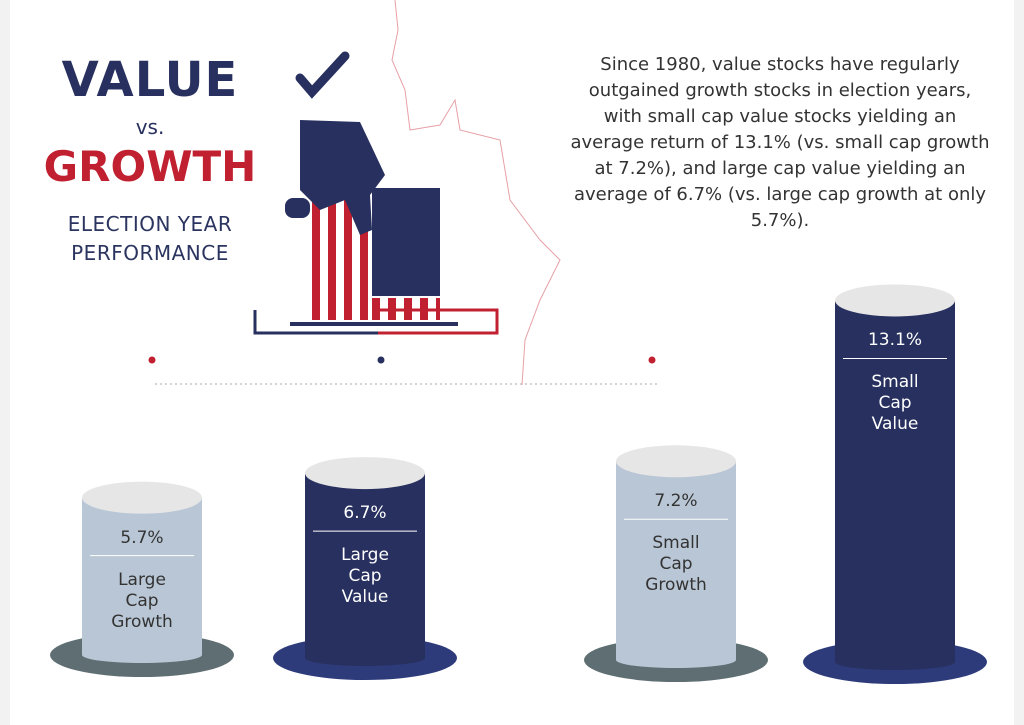 Image resolution: width=1024 pixels, height=725 pixels. Describe the element at coordinates (895, 403) in the screenshot. I see `category-label: Small Cap Value` at that location.